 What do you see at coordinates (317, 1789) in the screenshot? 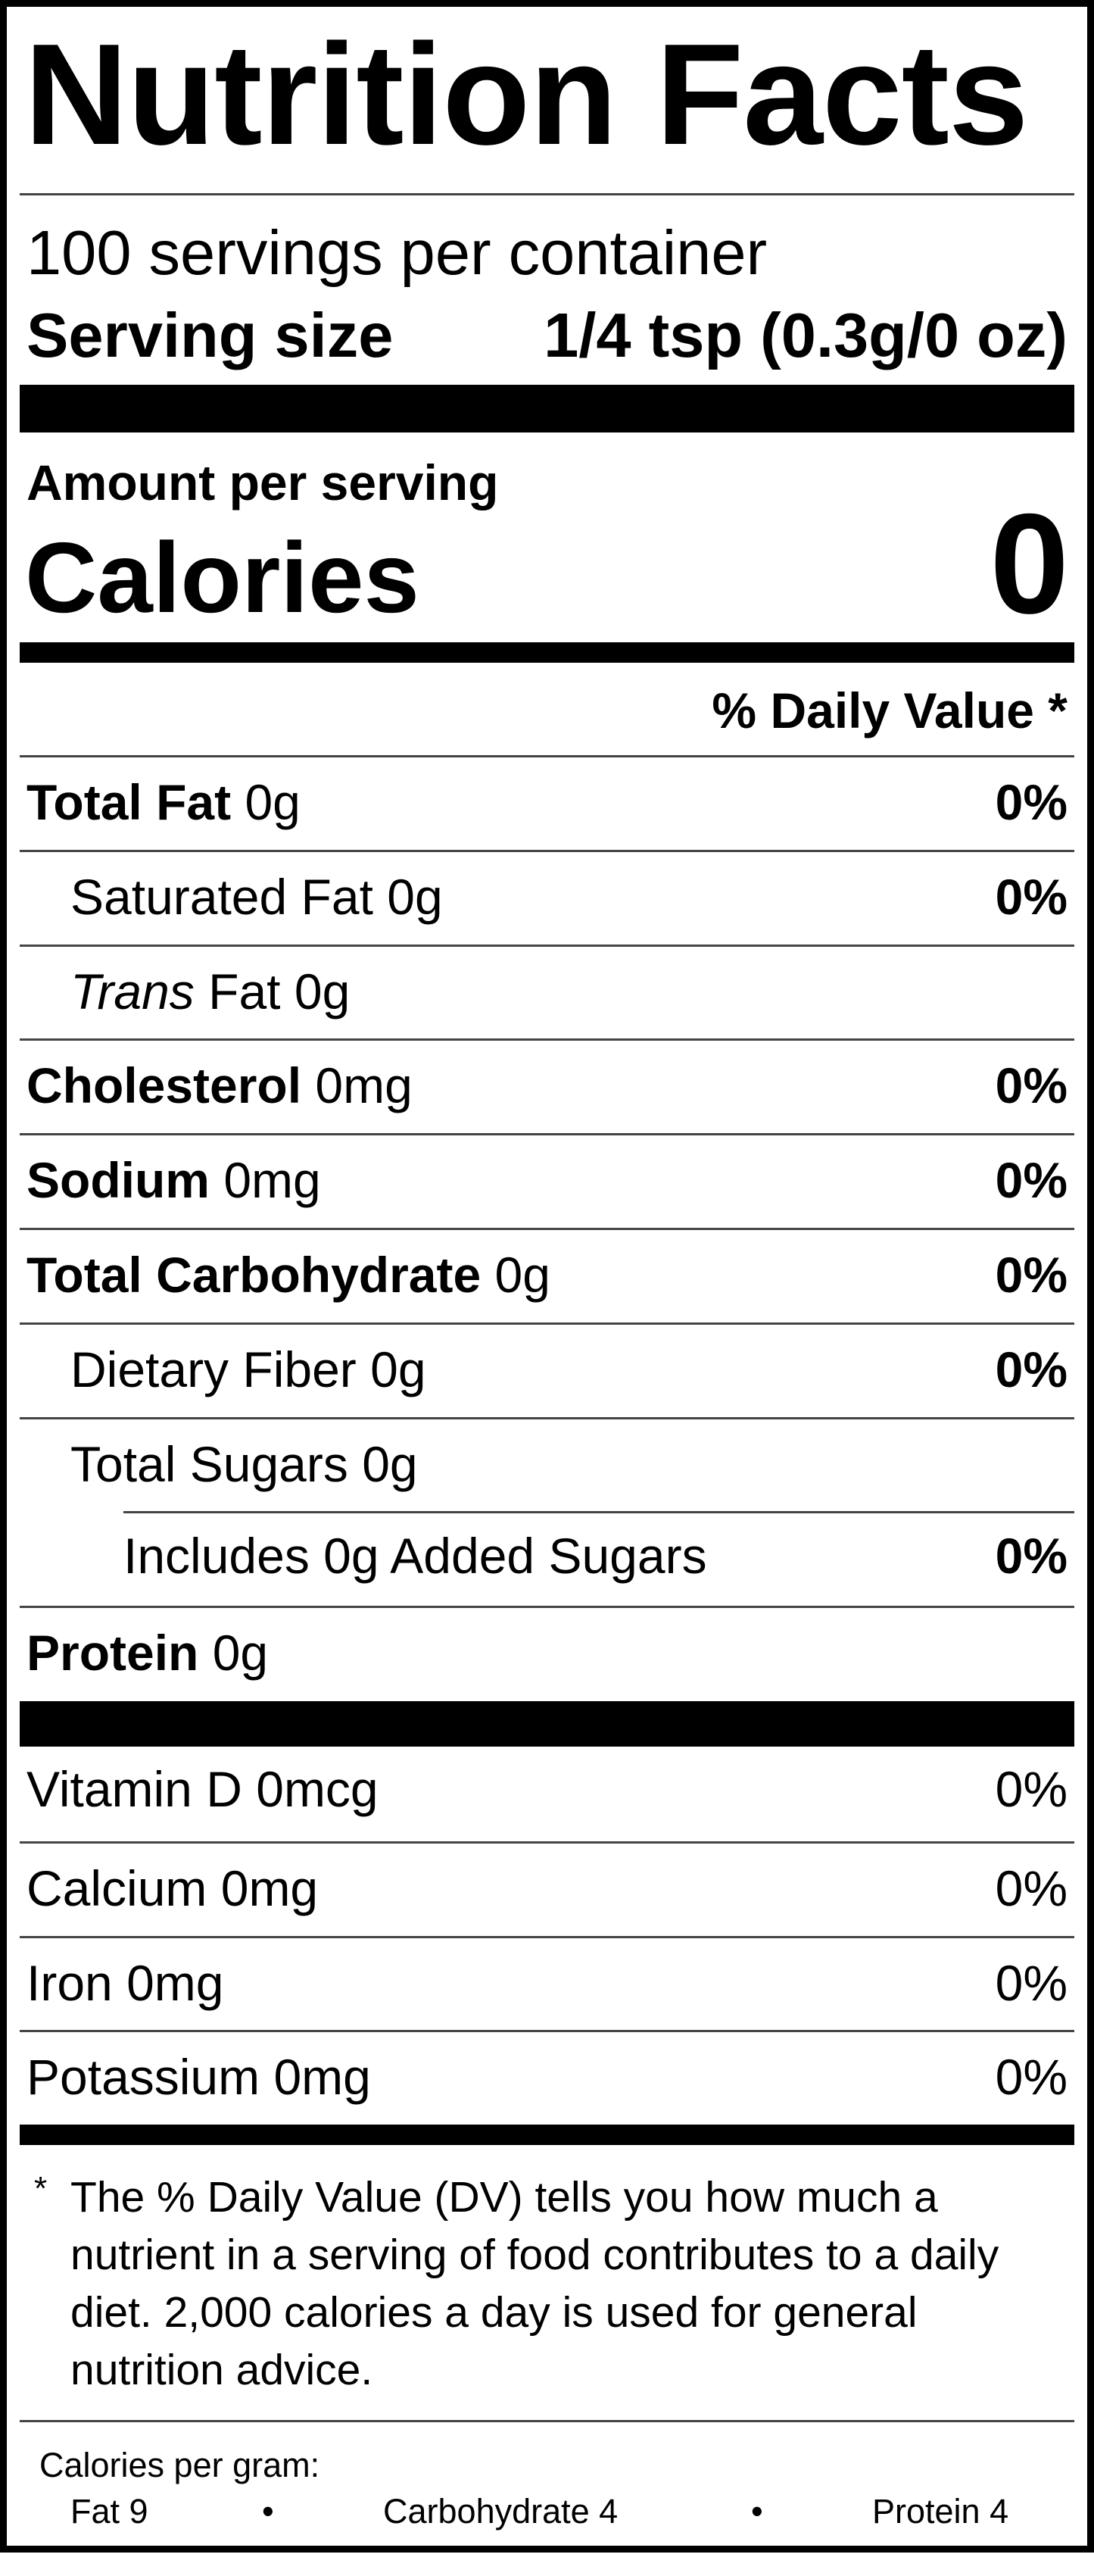
I see `vitamin-amount: 0mcg` at bounding box center [317, 1789].